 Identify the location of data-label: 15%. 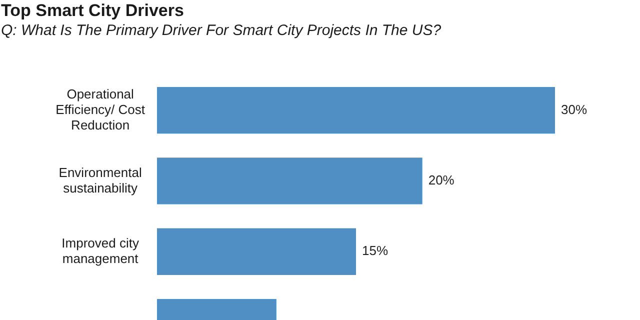
(375, 250).